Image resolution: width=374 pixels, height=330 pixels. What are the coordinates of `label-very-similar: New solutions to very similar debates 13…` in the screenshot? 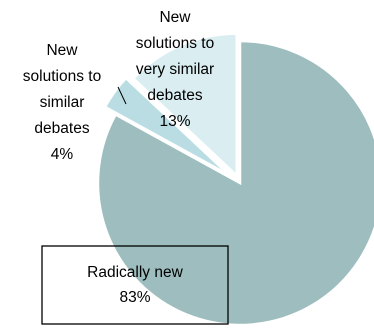 It's located at (175, 69).